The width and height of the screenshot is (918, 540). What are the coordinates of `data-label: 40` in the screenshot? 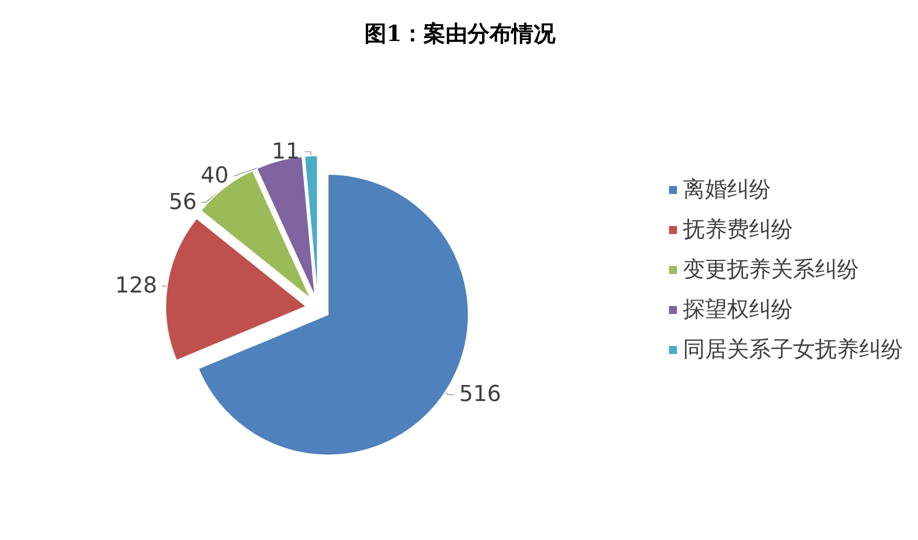 It's located at (214, 176).